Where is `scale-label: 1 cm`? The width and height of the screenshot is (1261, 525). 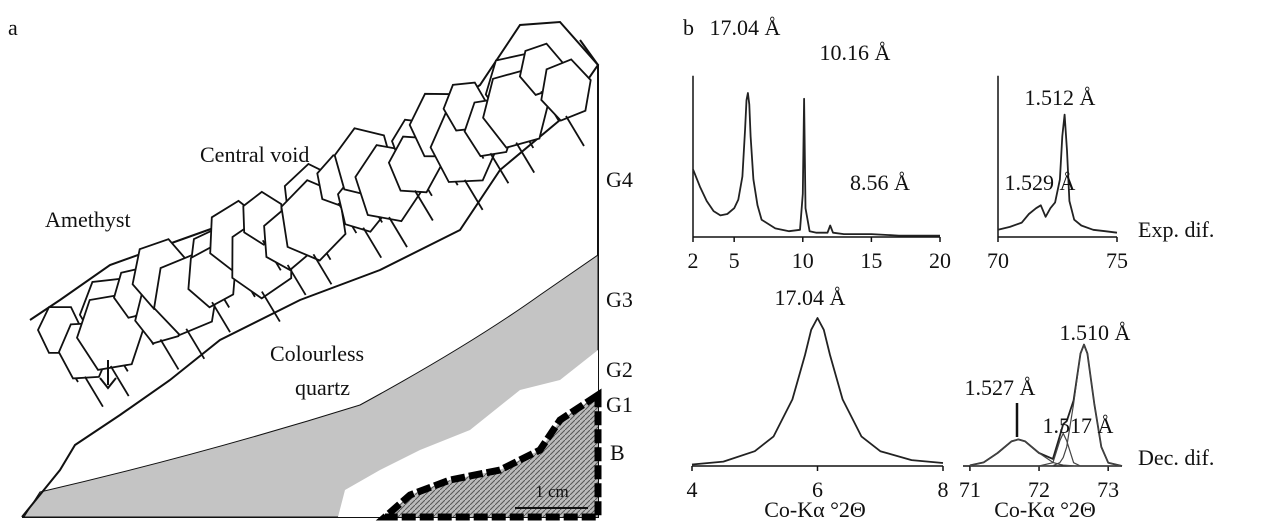 scale-label: 1 cm is located at coordinates (552, 491).